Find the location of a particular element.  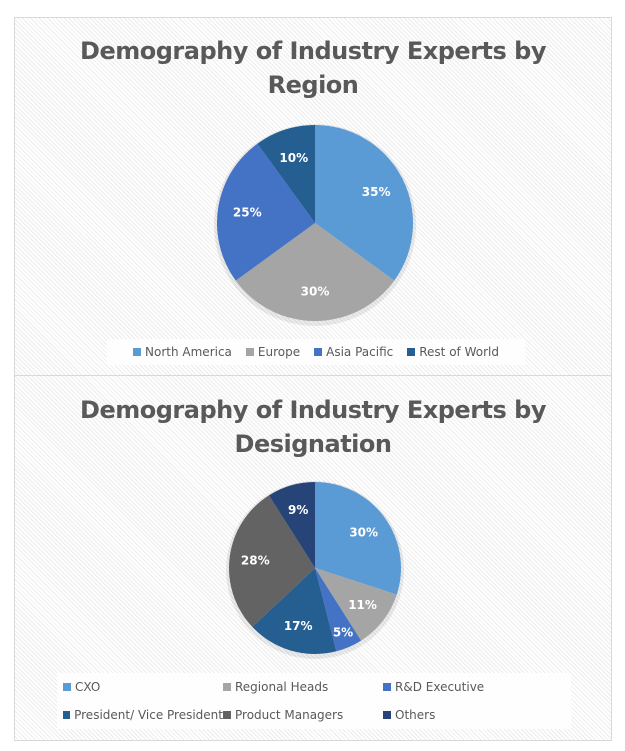

legend-label: Europe is located at coordinates (279, 352).